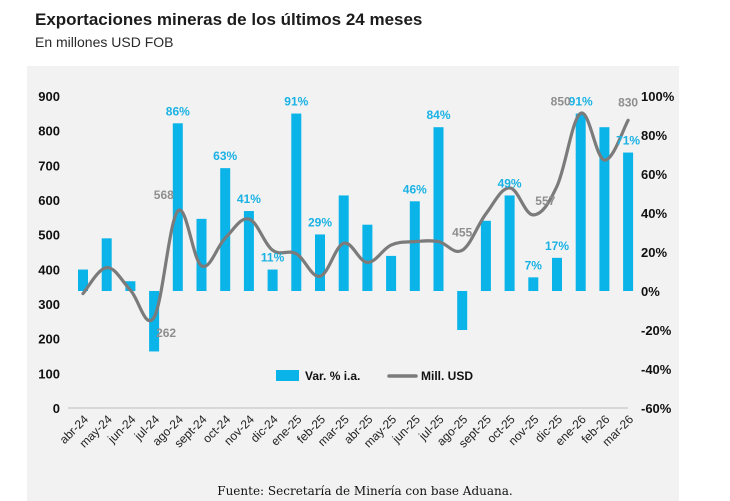  Describe the element at coordinates (49, 165) in the screenshot. I see `left-axis-tick-label: 700` at that location.